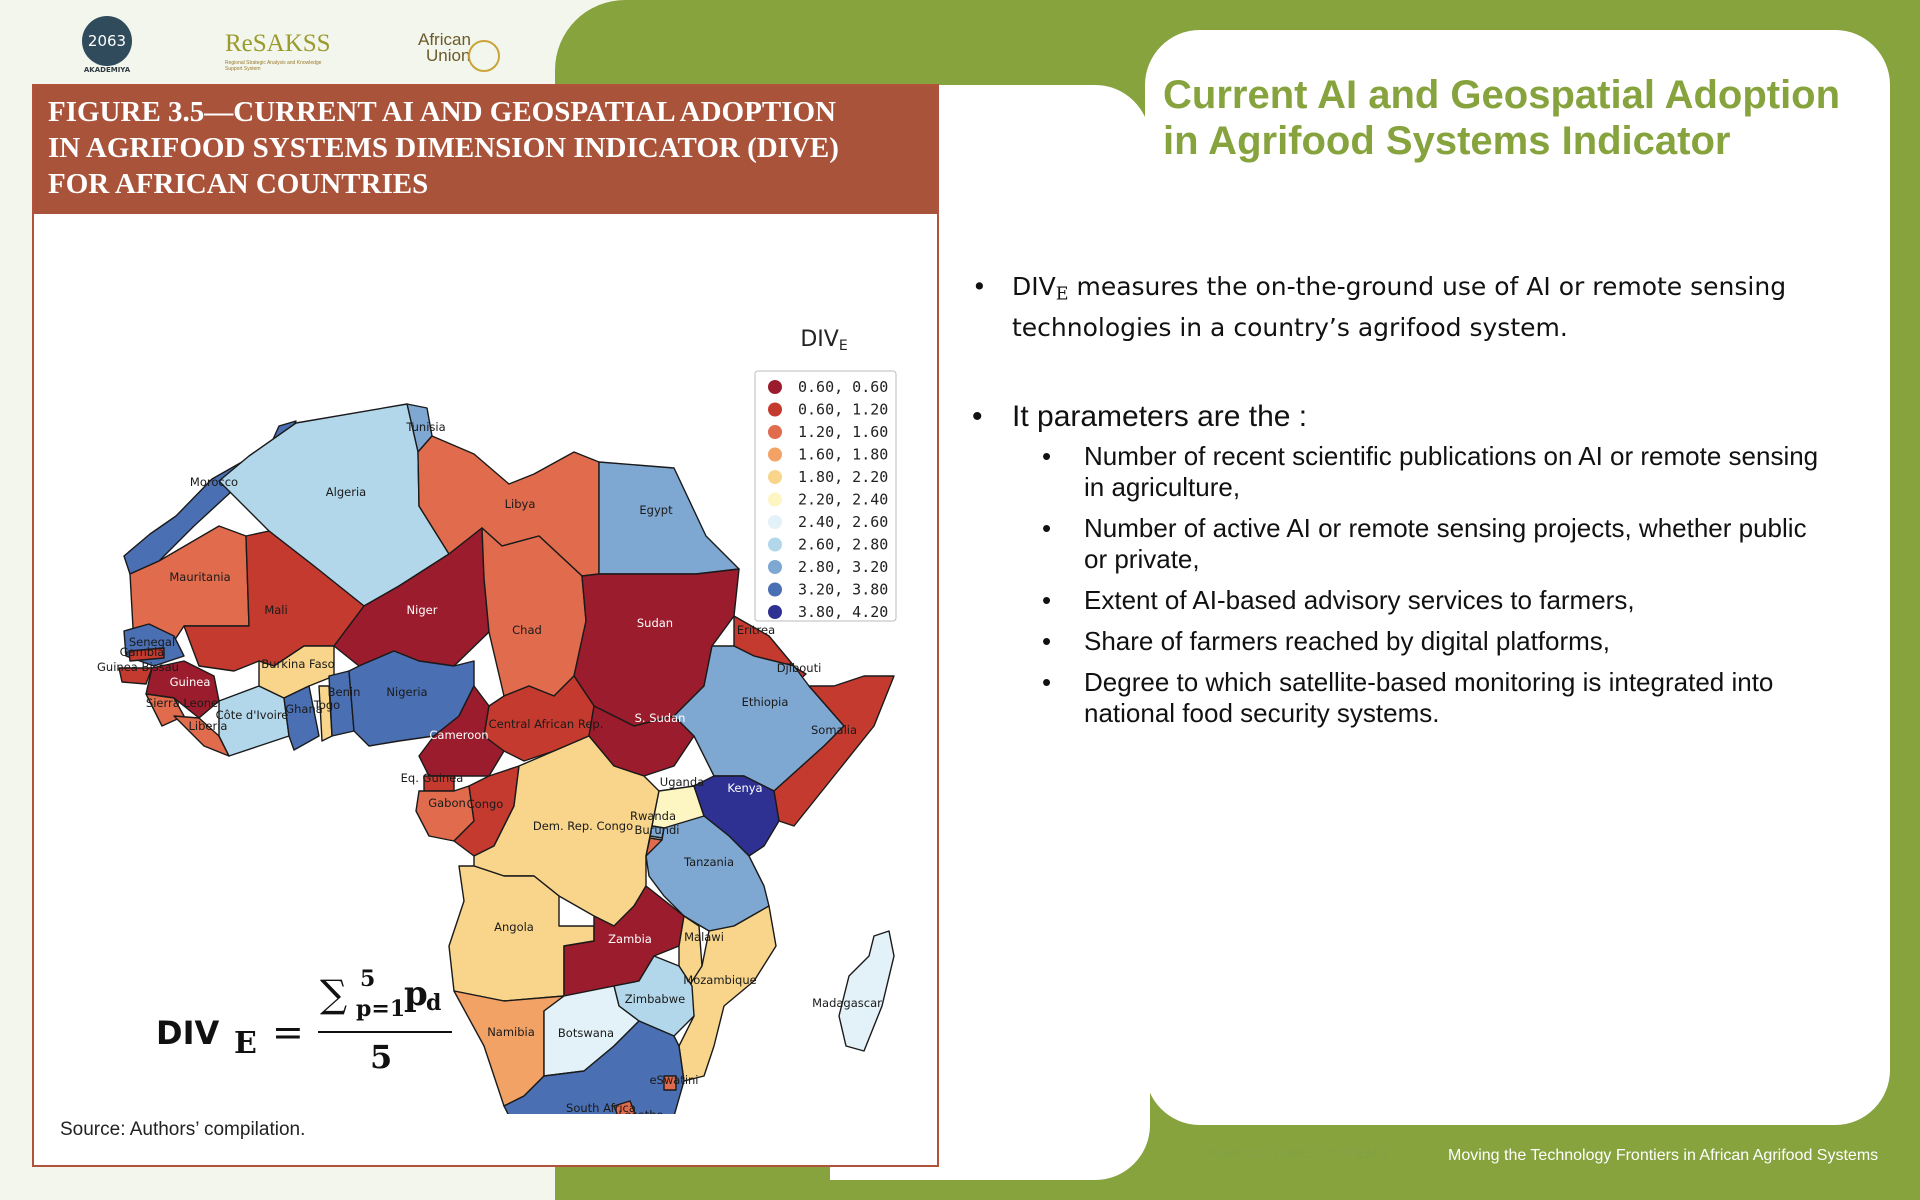  Describe the element at coordinates (432, 778) in the screenshot. I see `country-label-eq-guinea: Eq. Guinea` at that location.